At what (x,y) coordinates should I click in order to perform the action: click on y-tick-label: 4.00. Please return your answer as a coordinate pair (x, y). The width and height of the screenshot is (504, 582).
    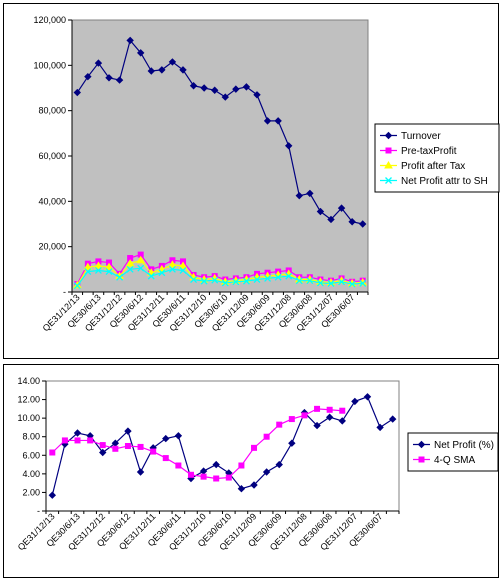
    Looking at the image, I should click on (31, 474).